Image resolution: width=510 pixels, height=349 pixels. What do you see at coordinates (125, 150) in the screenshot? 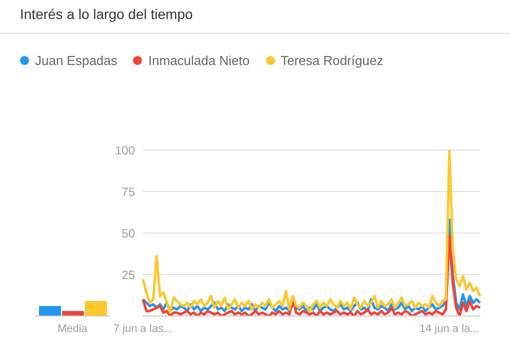
I see `y-tick-label: 100` at bounding box center [125, 150].